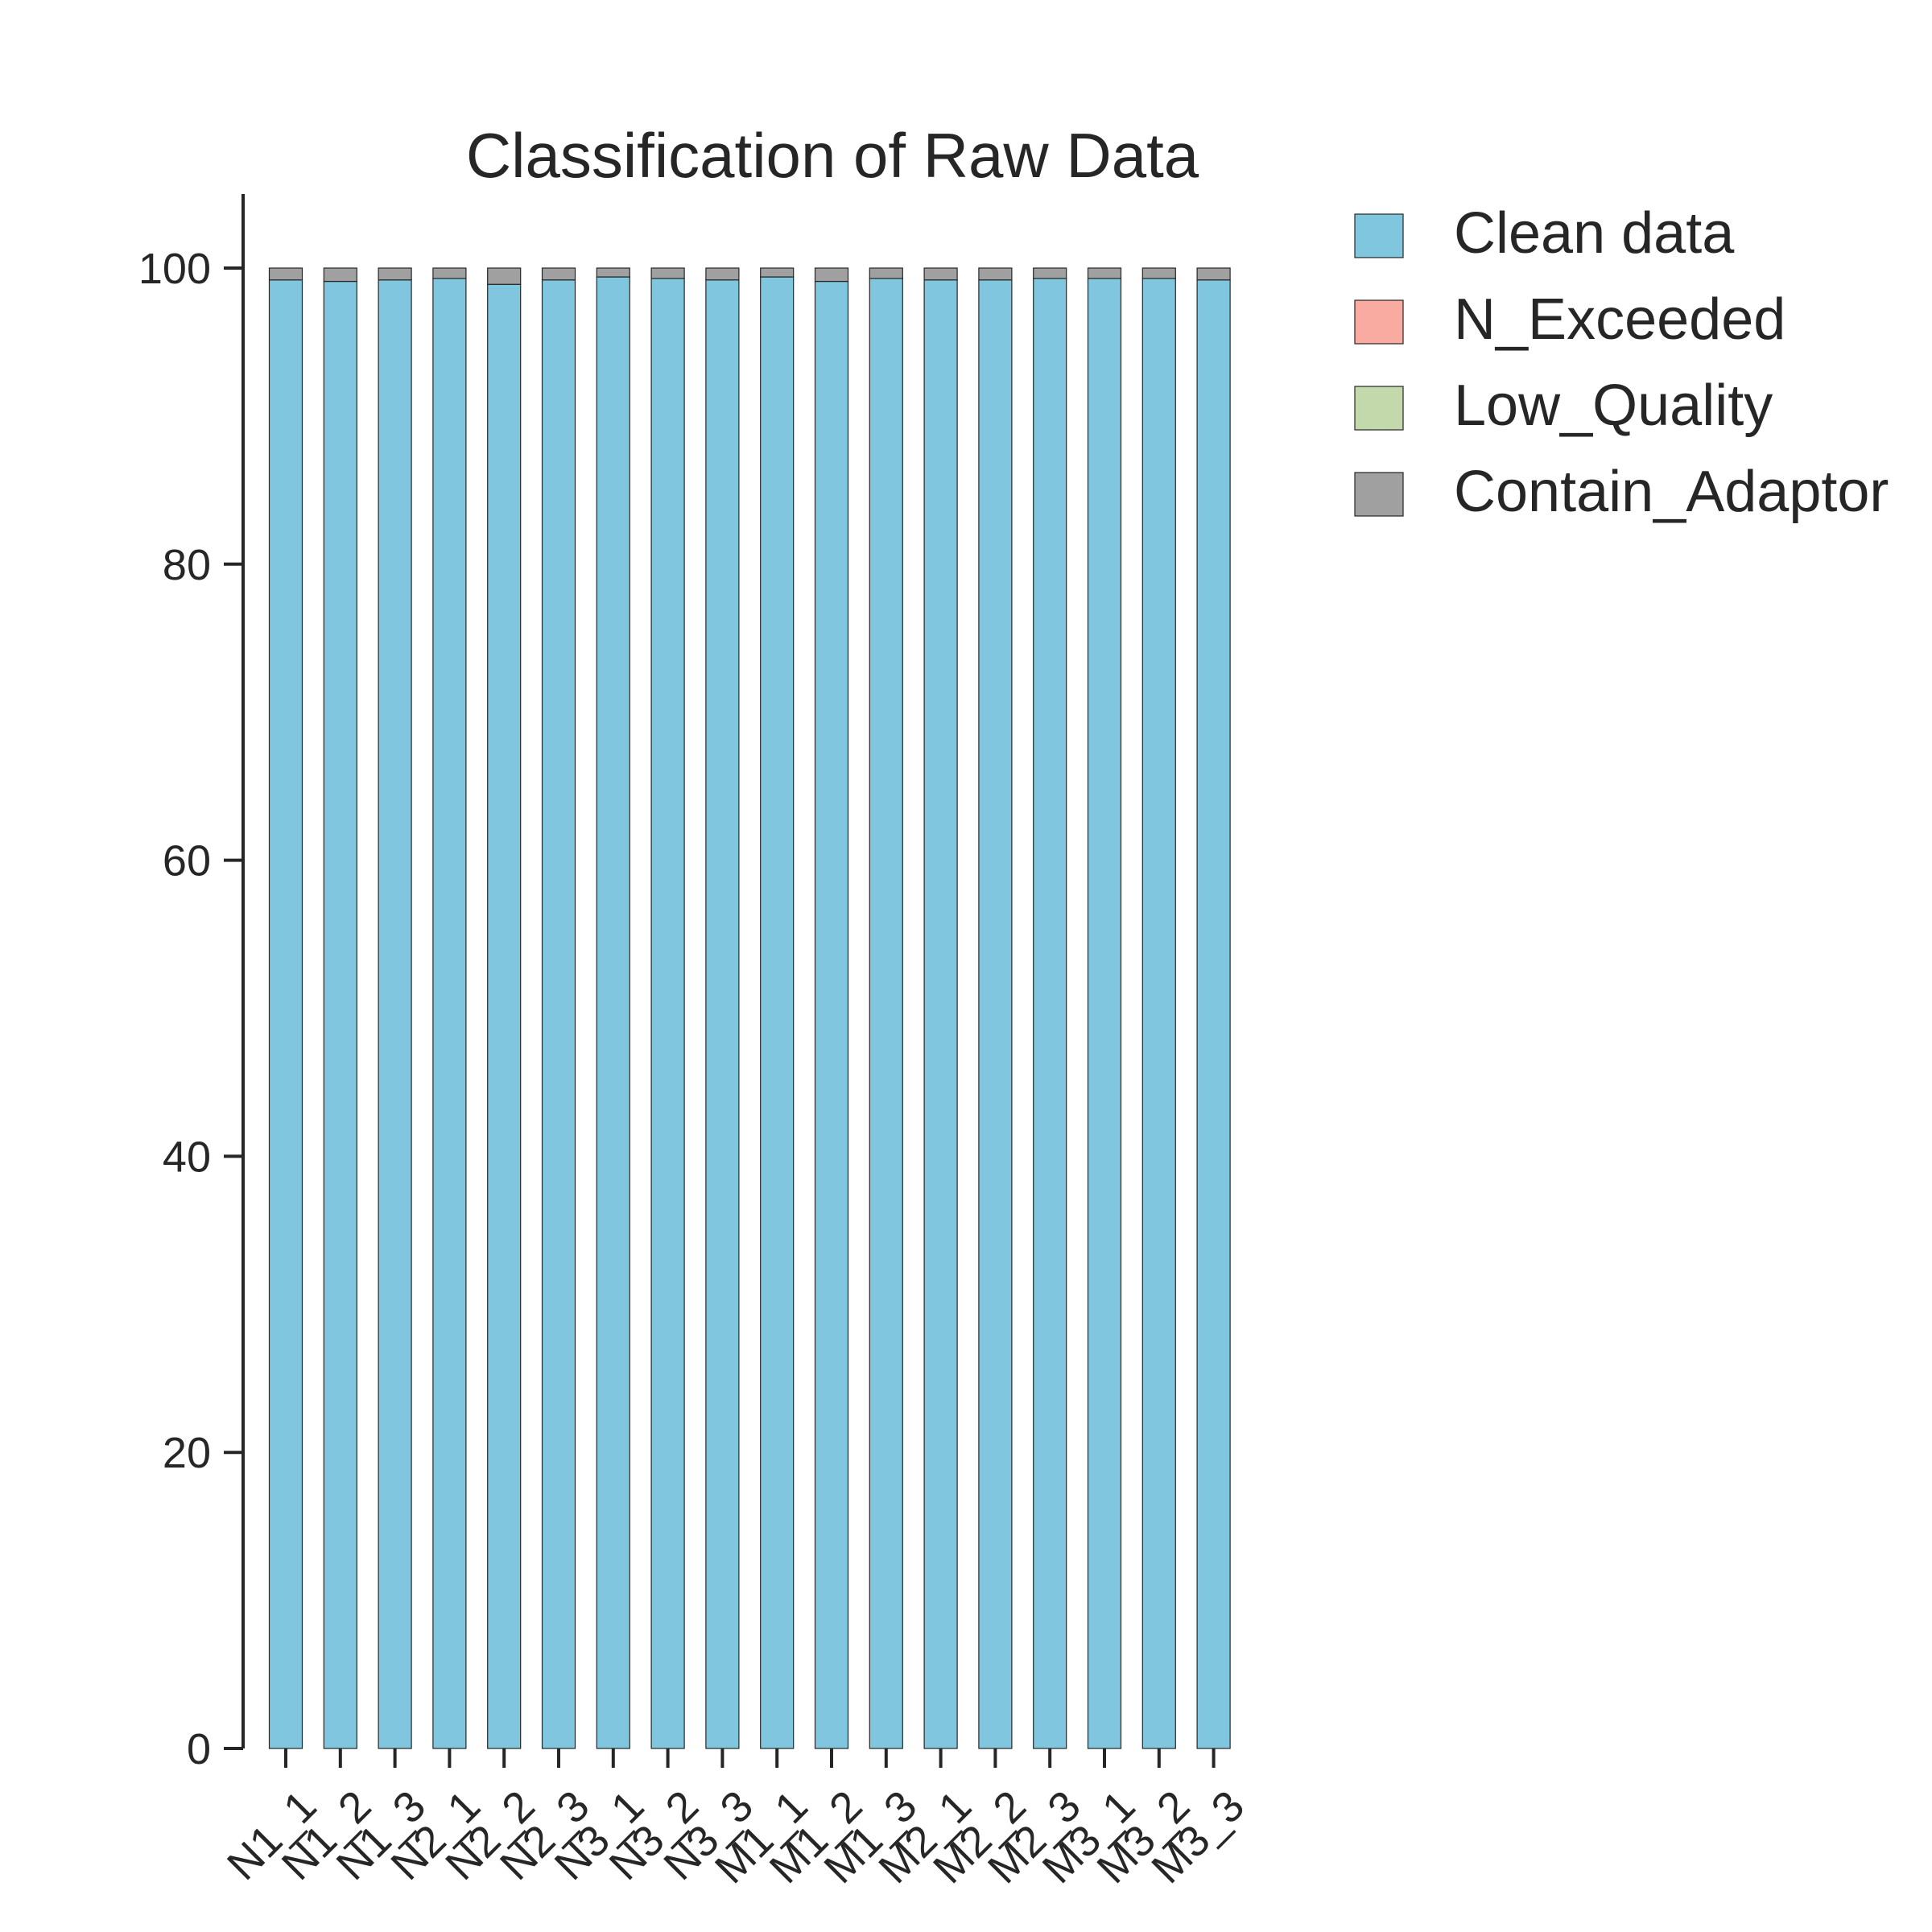 This screenshot has height=1932, width=1932. I want to click on legend-label: Contain_Adaptor, so click(1671, 492).